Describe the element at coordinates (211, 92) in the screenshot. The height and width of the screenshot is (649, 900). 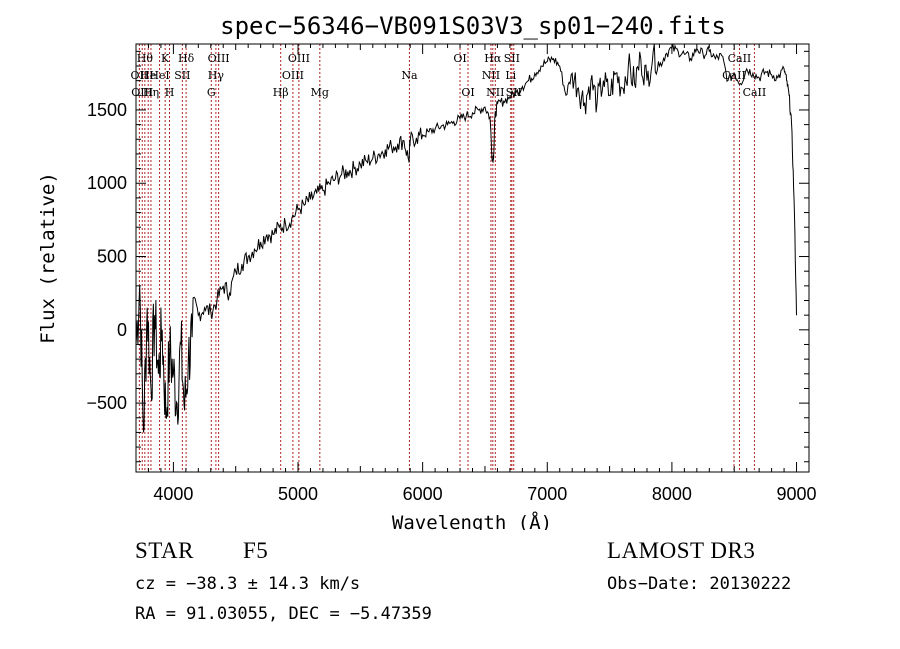
I see `emission-line-label: G` at that location.